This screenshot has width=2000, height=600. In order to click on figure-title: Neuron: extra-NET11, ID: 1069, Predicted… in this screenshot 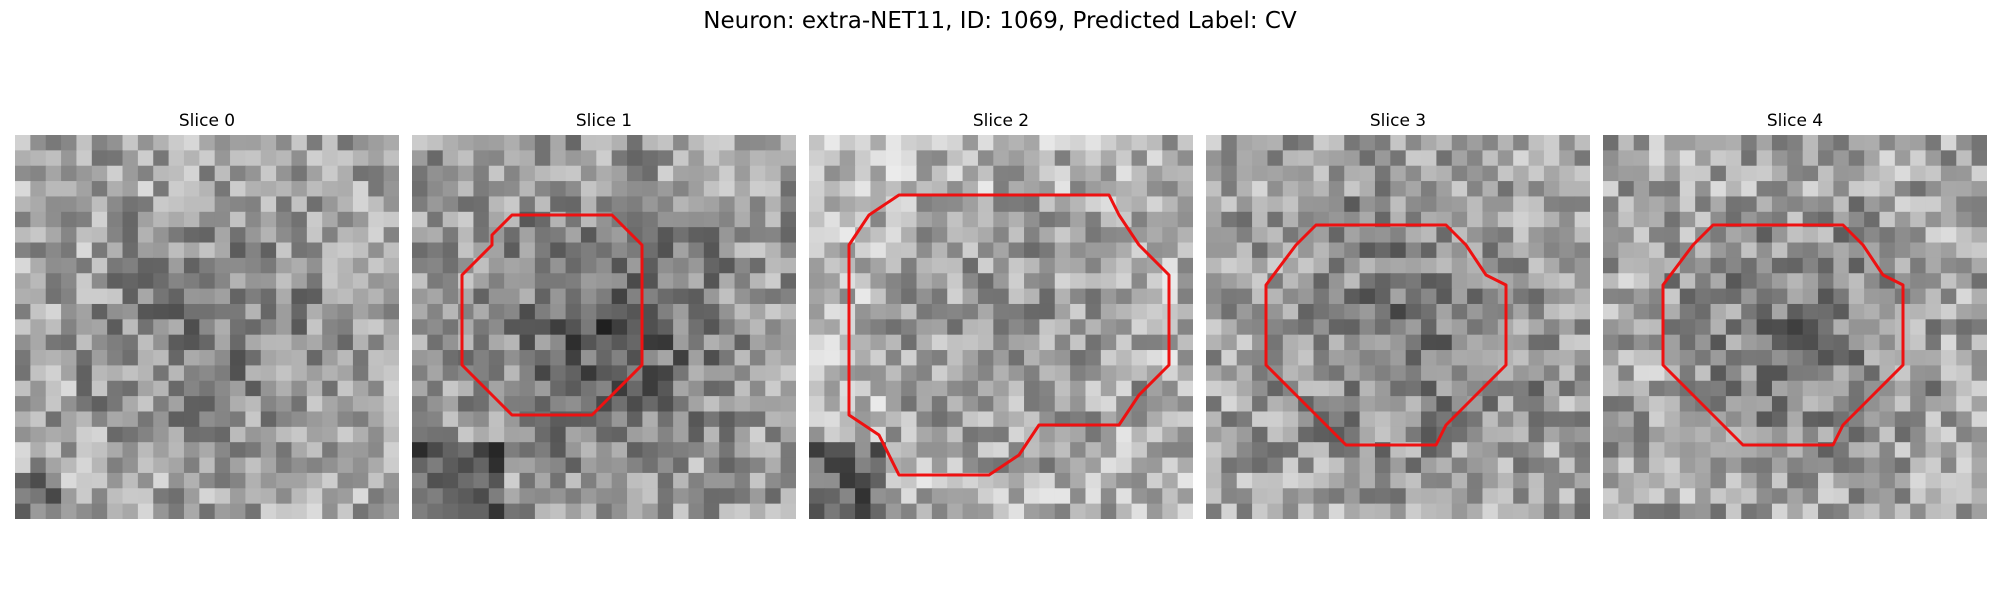, I will do `click(1000, 21)`.